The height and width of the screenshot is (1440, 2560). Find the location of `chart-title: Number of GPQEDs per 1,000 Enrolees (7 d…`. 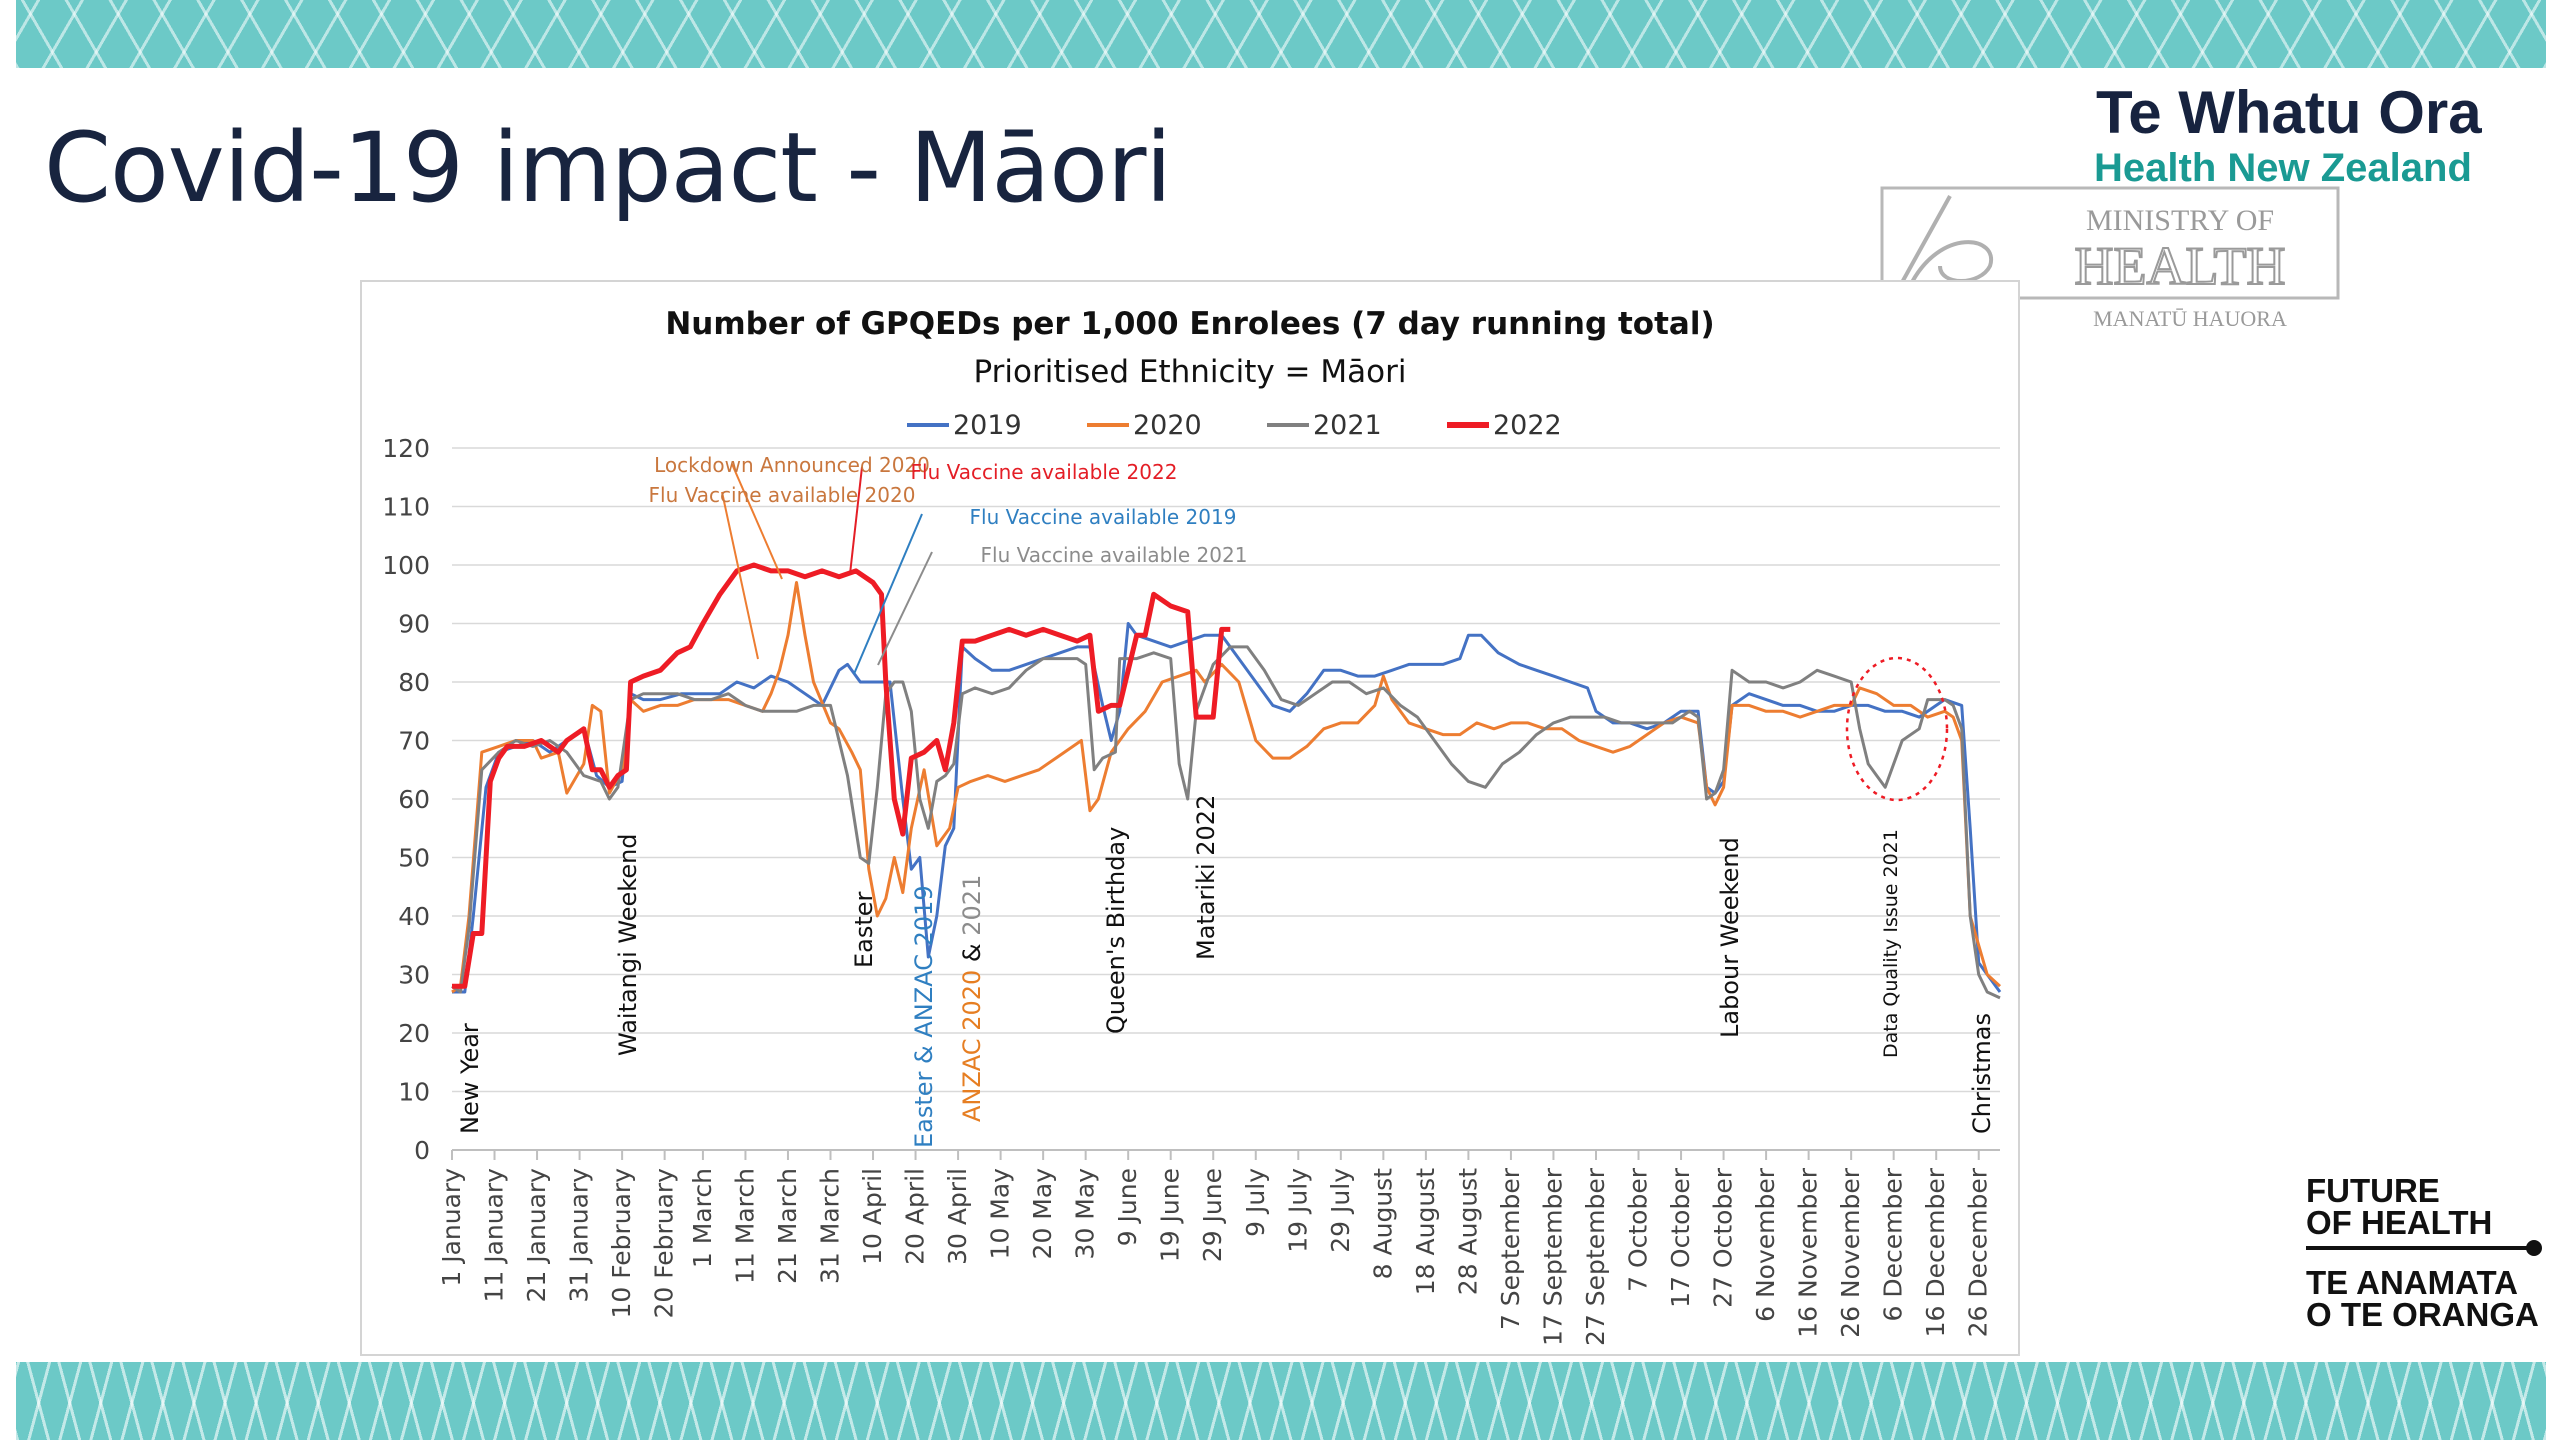

chart-title: Number of GPQEDs per 1,000 Enrolees (7 d… is located at coordinates (1189, 324).